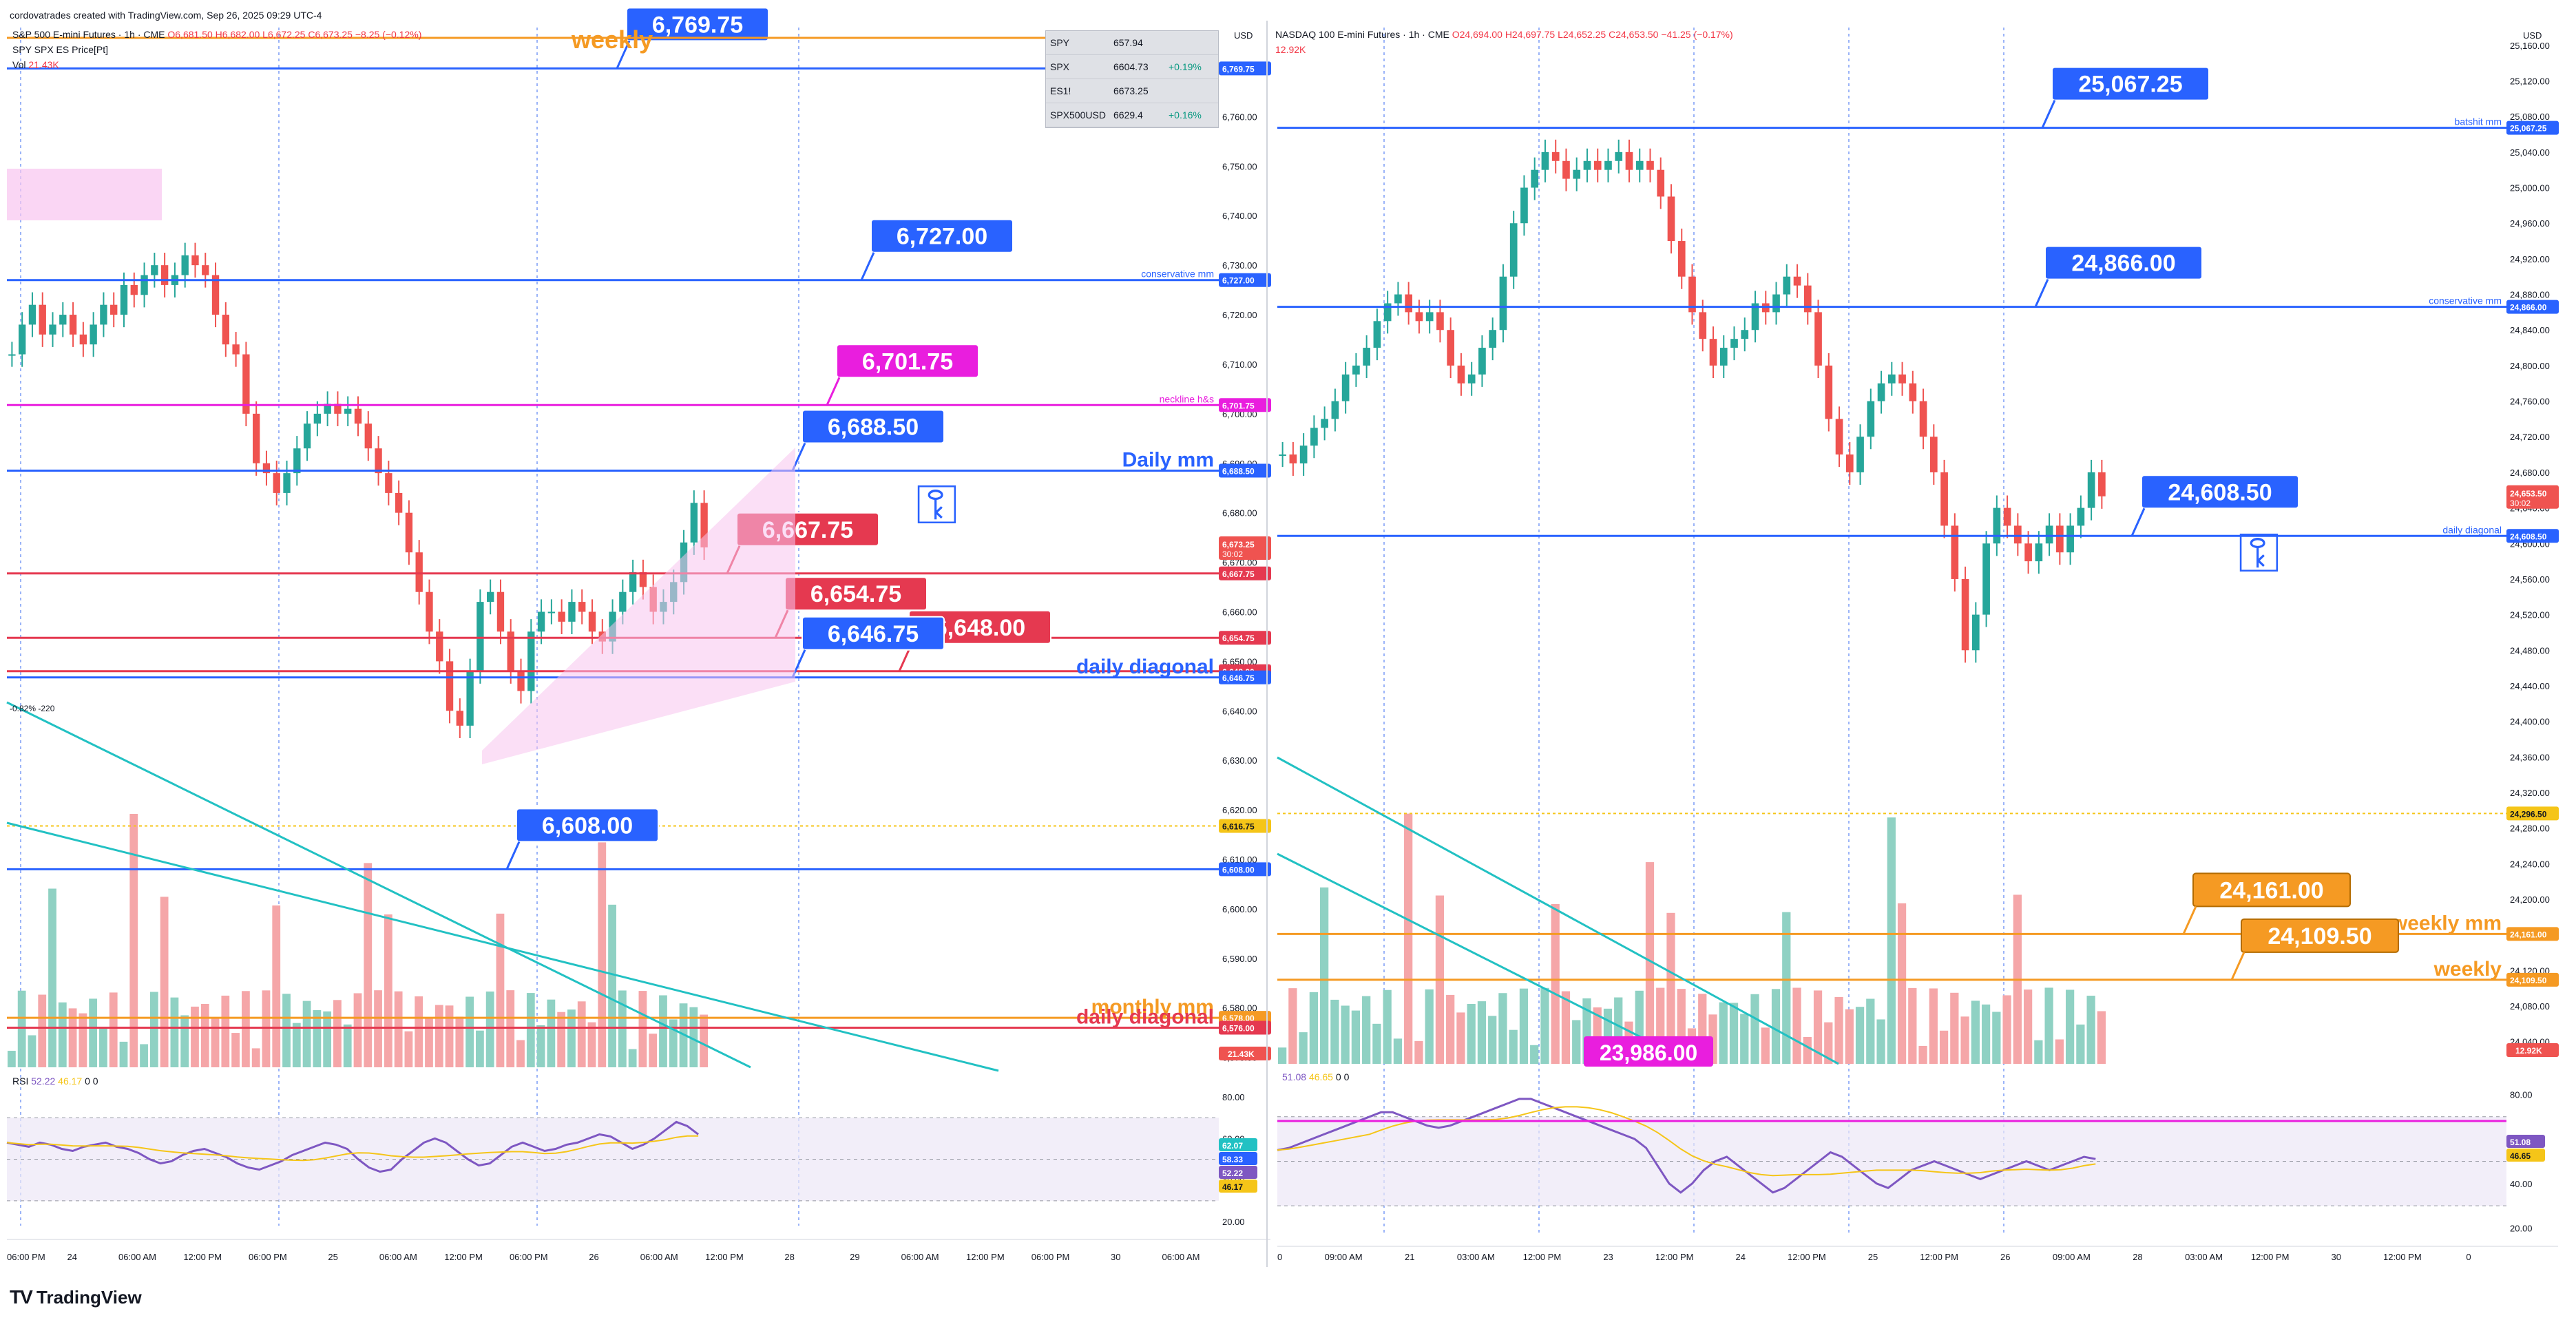 The width and height of the screenshot is (2576, 1320). Describe the element at coordinates (1132, 43) in the screenshot. I see `compare-row-spy: SPY 657.94` at that location.